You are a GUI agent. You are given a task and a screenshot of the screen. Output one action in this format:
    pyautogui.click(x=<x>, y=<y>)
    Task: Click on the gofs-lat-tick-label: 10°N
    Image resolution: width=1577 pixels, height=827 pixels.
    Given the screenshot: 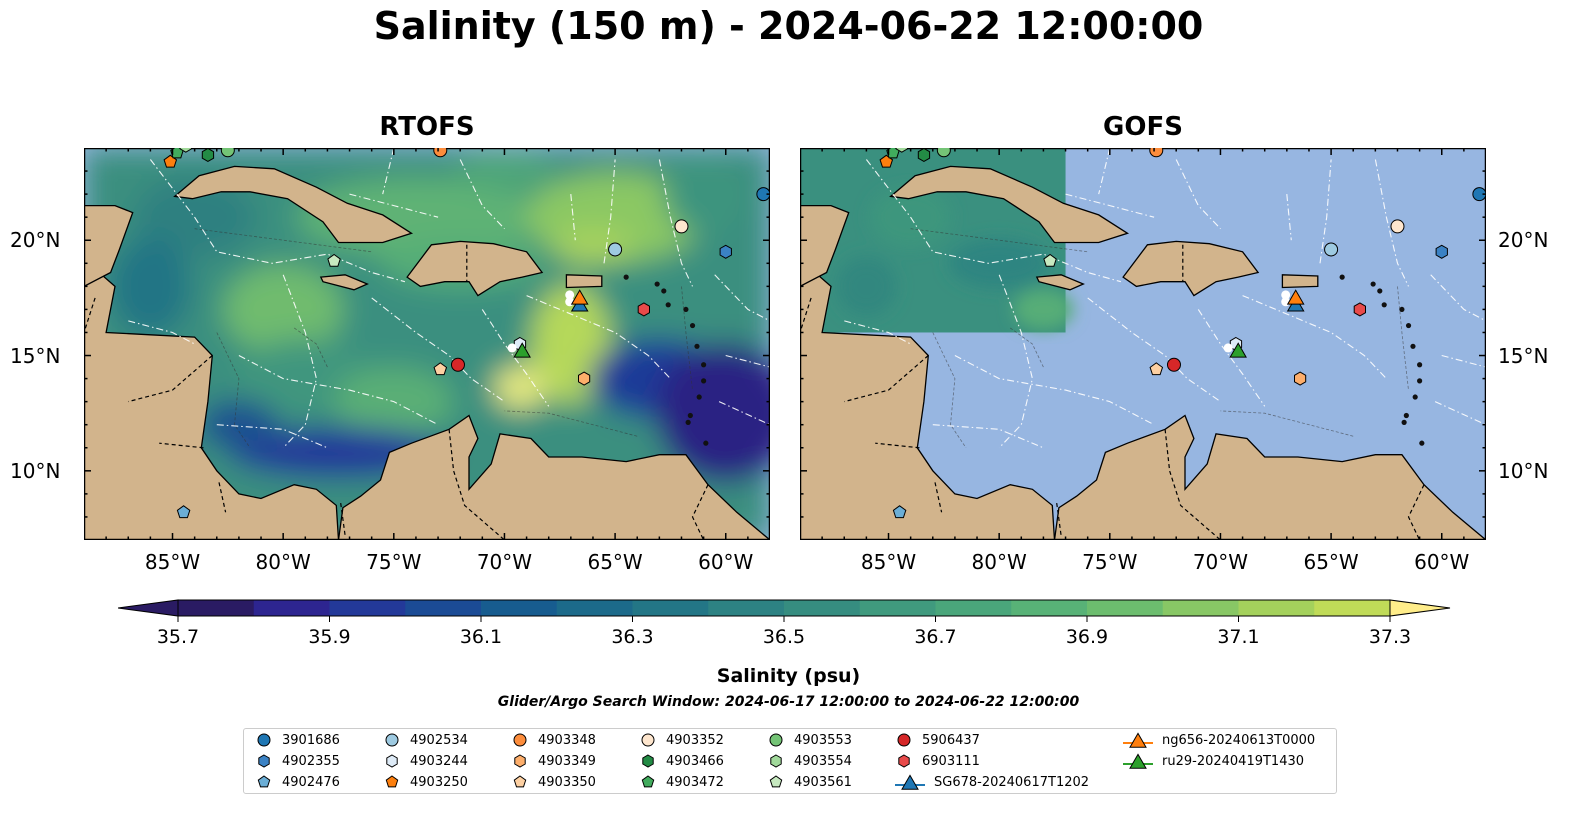 What is the action you would take?
    pyautogui.click(x=1523, y=470)
    